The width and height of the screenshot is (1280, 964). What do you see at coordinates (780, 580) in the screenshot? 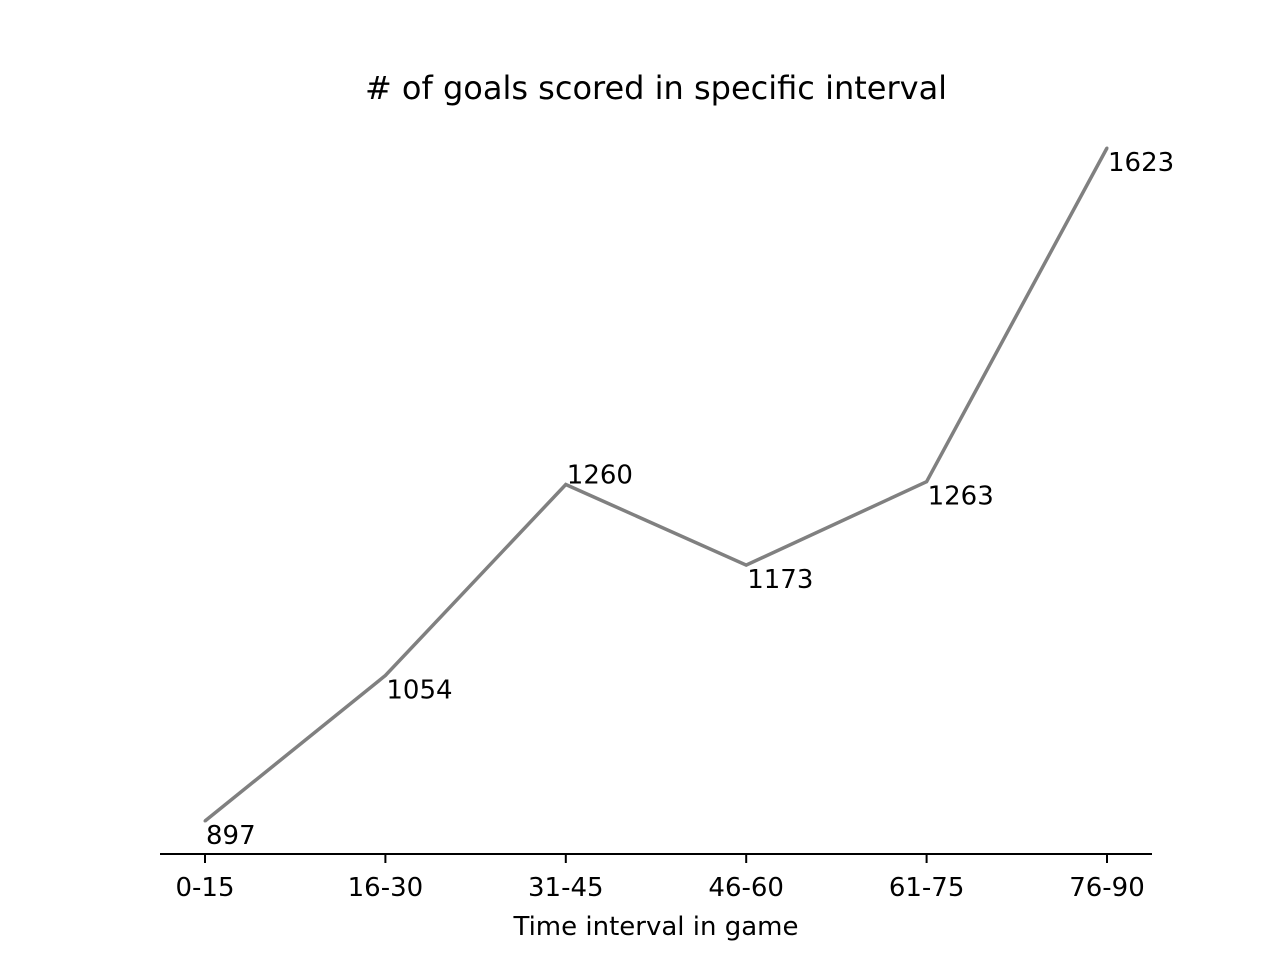
I see `data-label: 1173` at bounding box center [780, 580].